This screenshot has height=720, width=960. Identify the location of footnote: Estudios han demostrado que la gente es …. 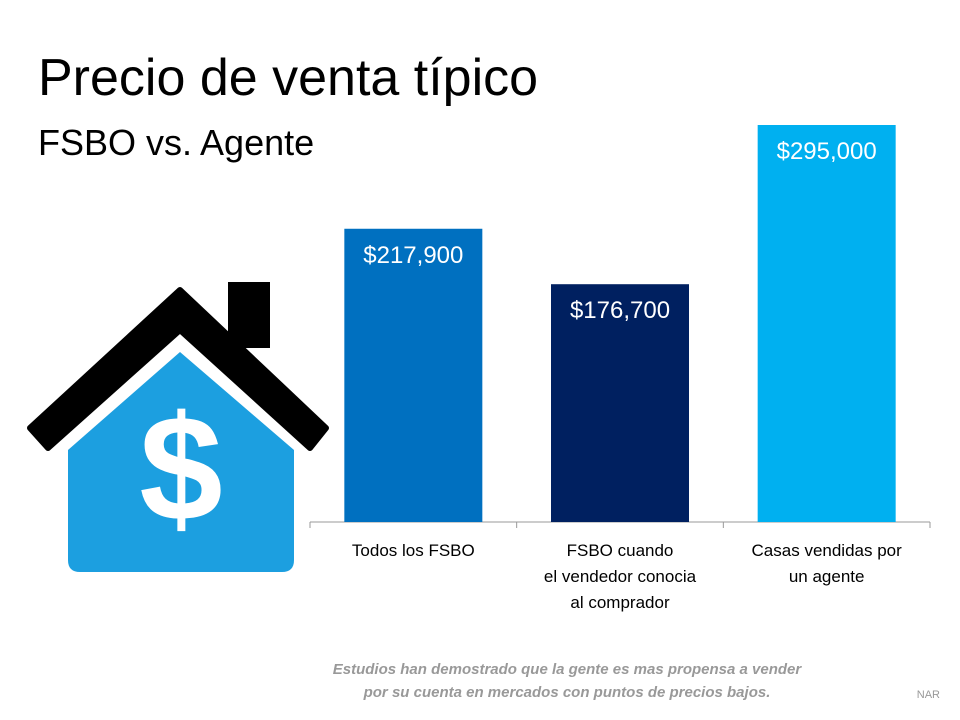
(568, 669).